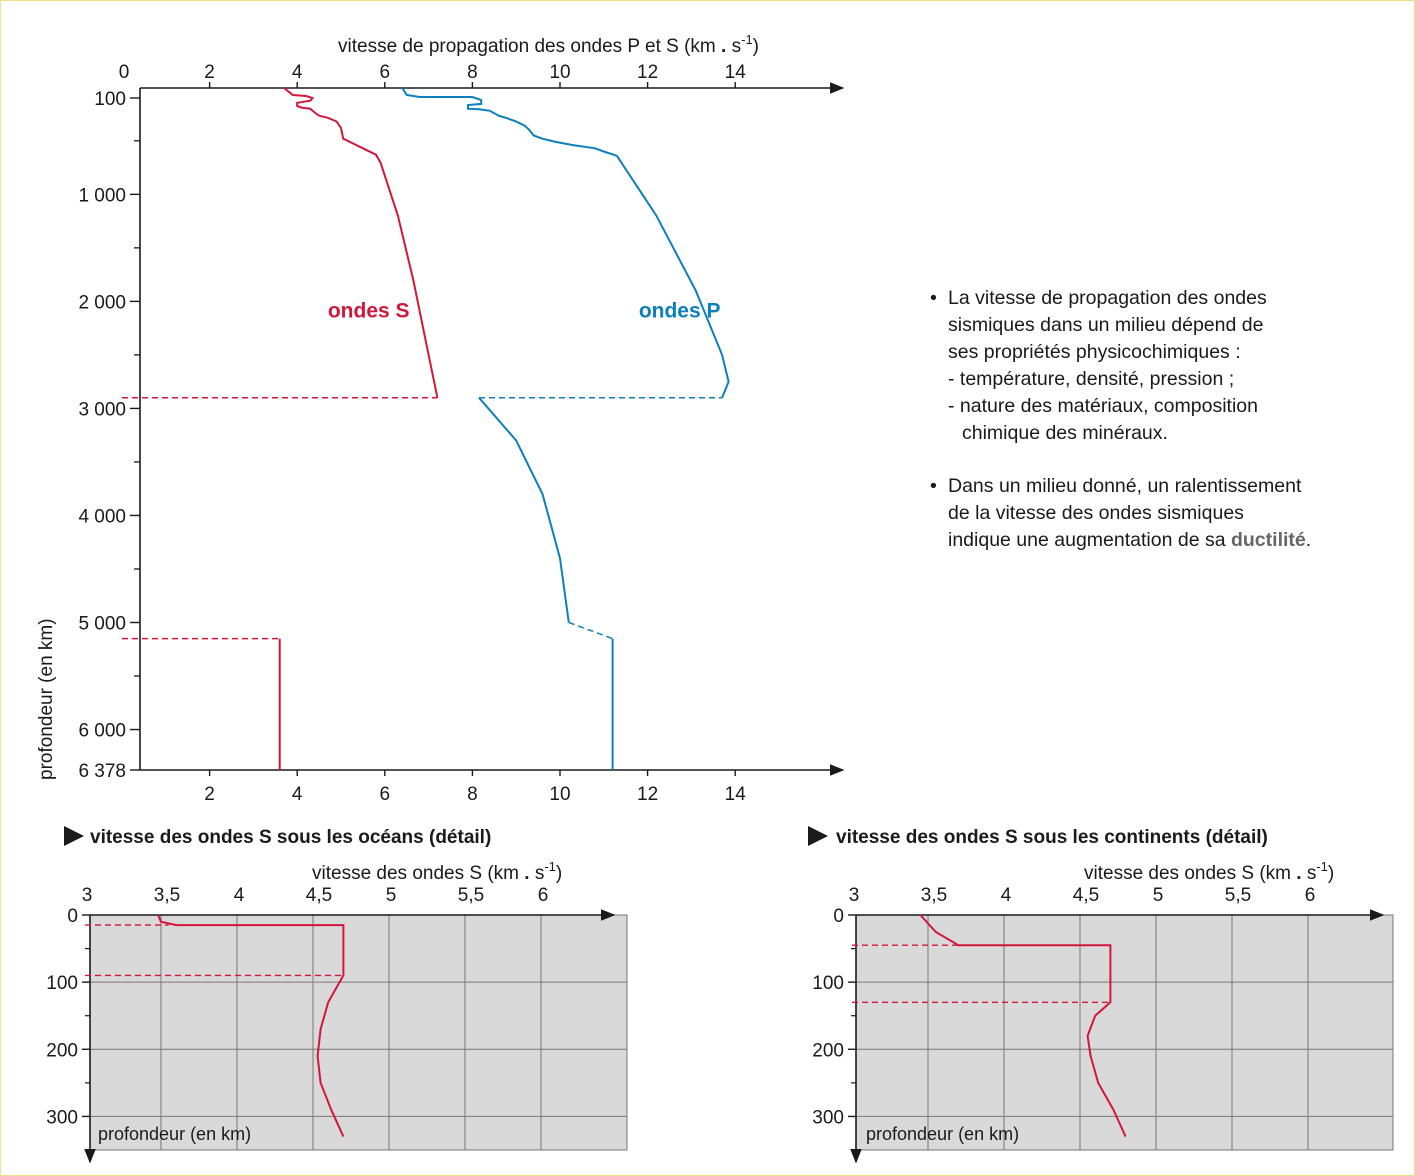 The image size is (1415, 1176). What do you see at coordinates (102, 771) in the screenshot?
I see `y-tick-label: 6 378` at bounding box center [102, 771].